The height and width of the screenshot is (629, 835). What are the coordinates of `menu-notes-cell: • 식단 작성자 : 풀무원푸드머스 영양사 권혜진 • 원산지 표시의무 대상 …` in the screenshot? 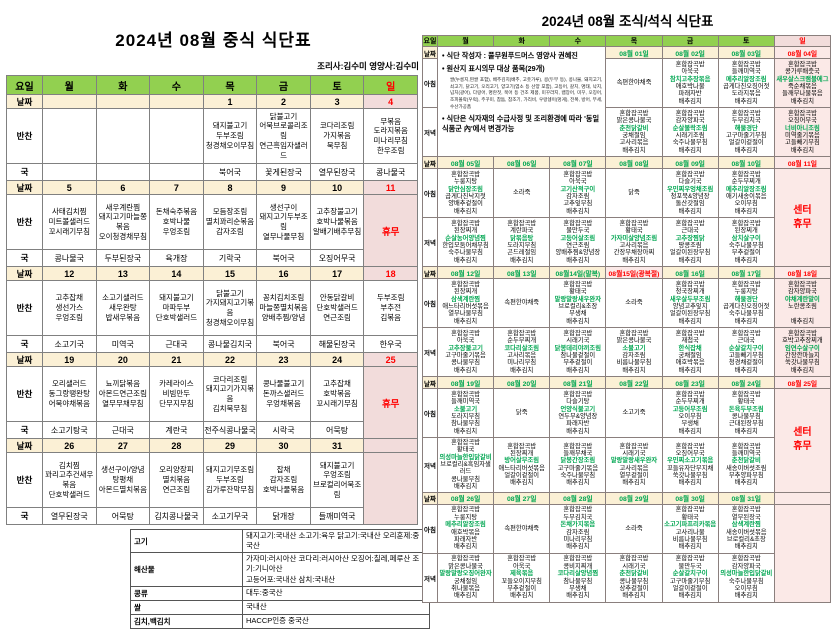 It's located at (521, 101).